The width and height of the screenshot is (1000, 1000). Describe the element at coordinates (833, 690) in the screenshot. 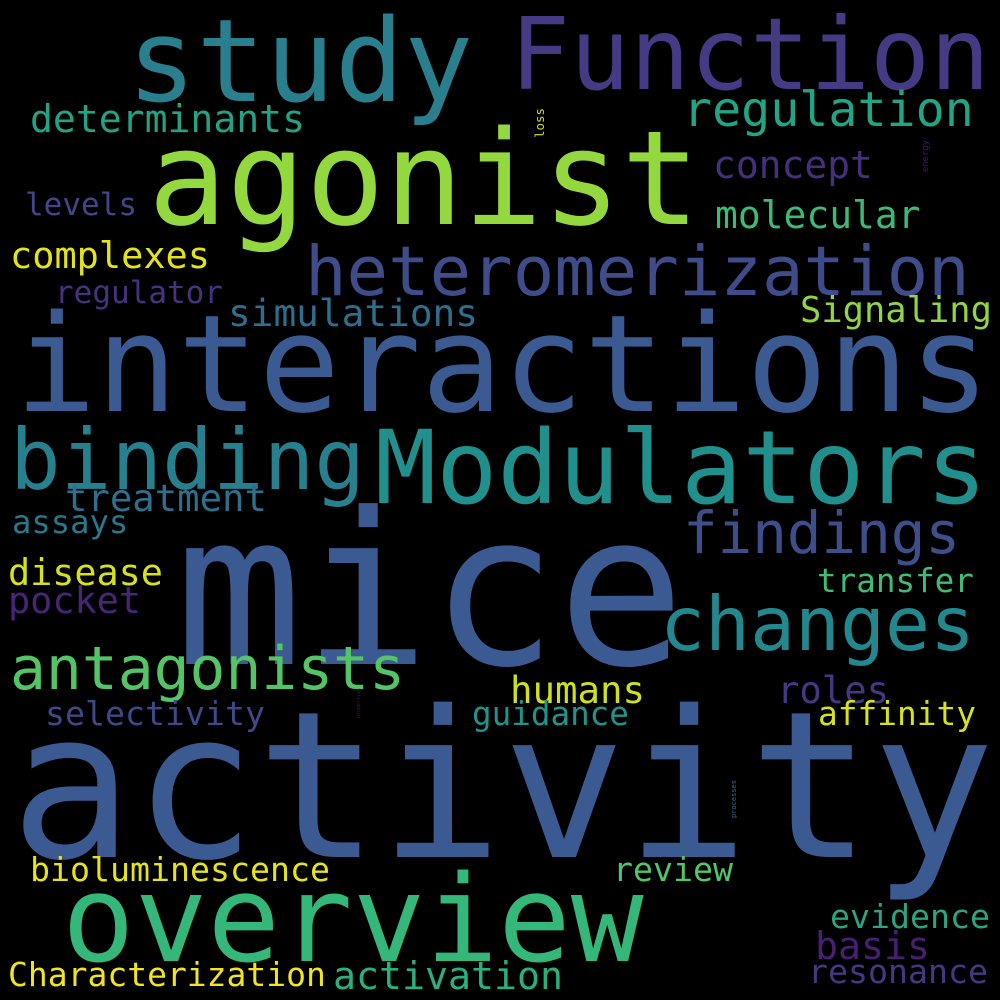

I see `word-roles: roles` at that location.